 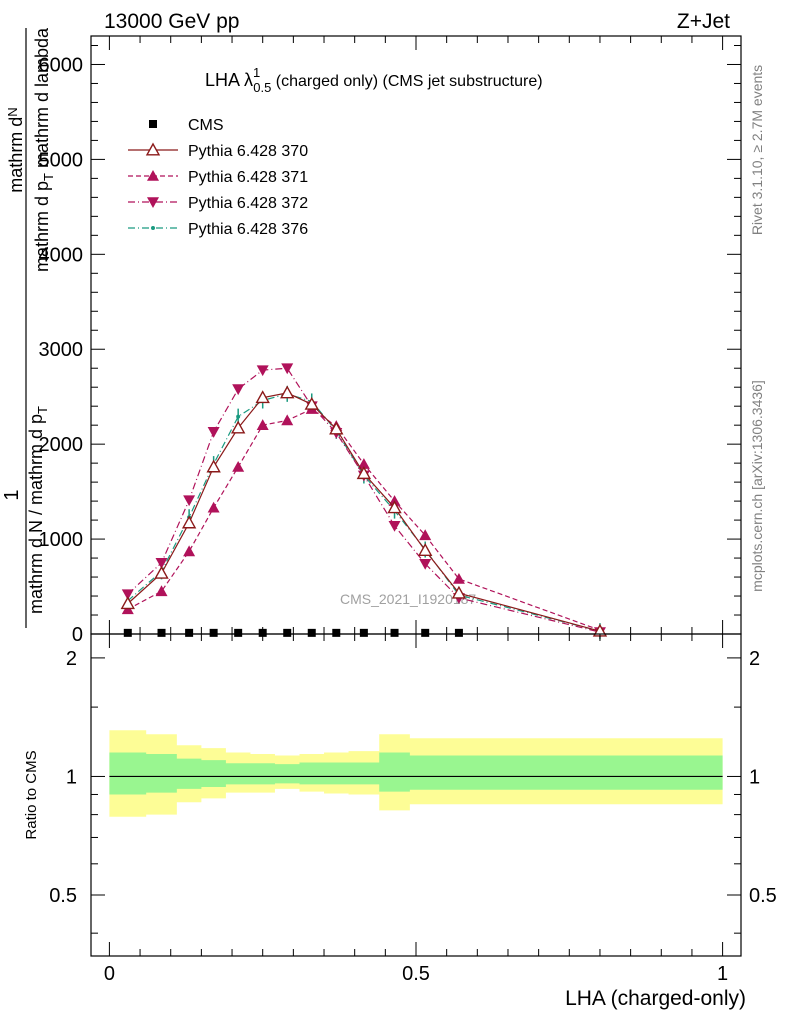 I want to click on y-tick-label: 6000, so click(x=61, y=65).